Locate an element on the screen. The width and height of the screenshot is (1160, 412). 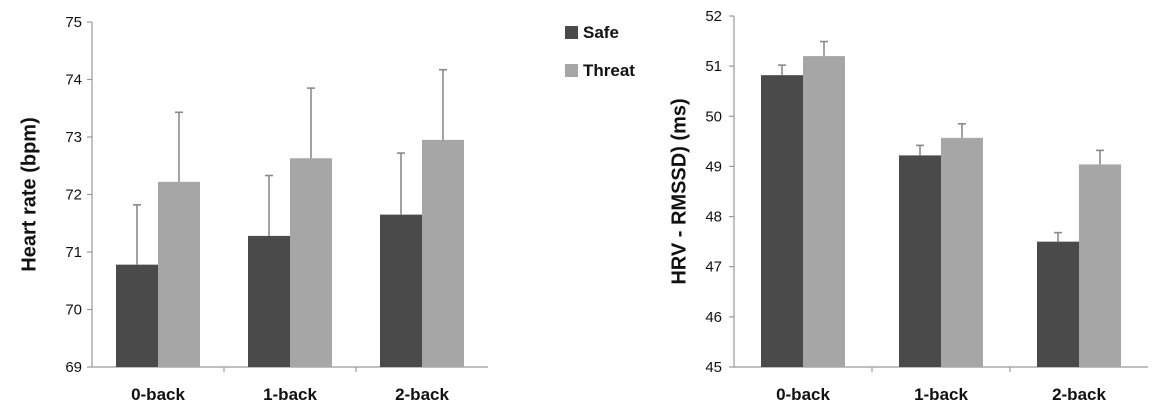
legend-label-safe: Safe is located at coordinates (601, 32).